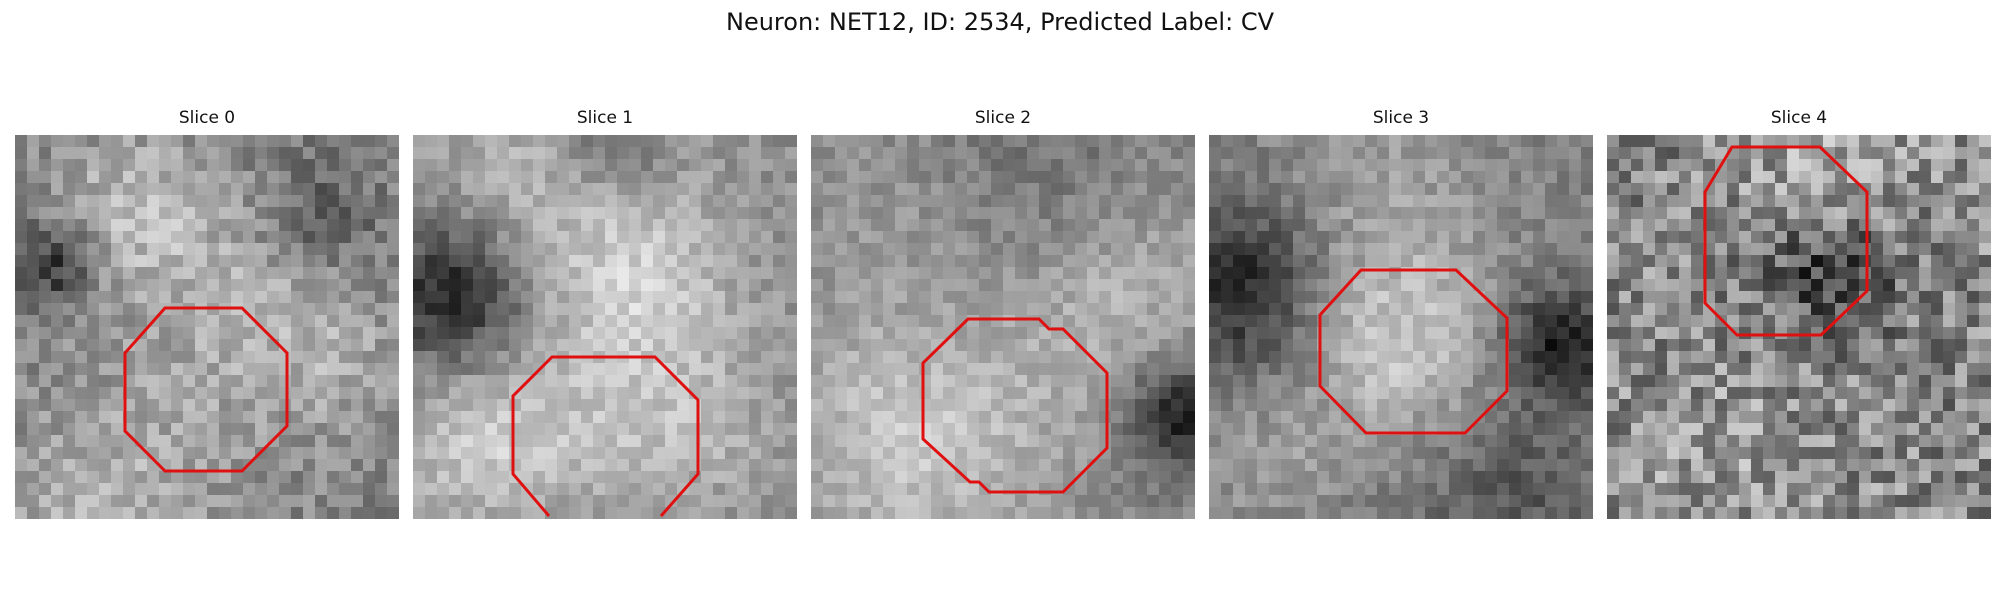  Describe the element at coordinates (1401, 118) in the screenshot. I see `slice-title-3: Slice 3` at that location.